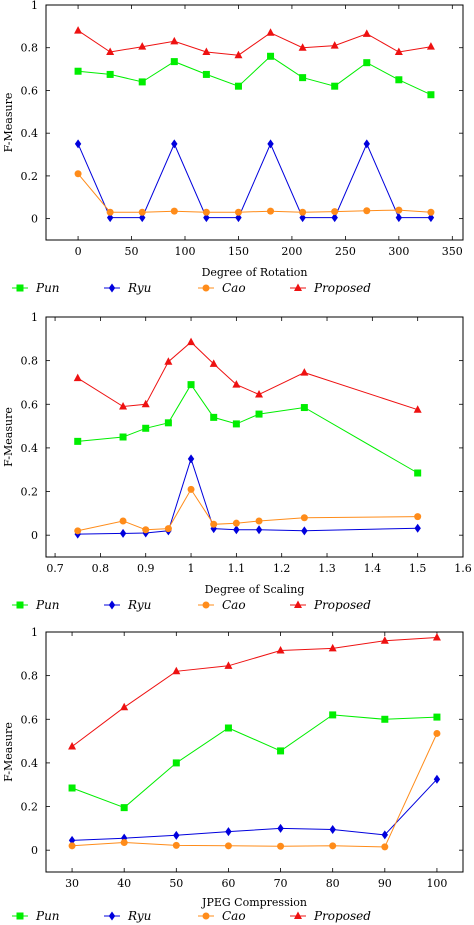 This screenshot has height=925, width=474. What do you see at coordinates (247, 376) in the screenshot?
I see `series-line-proposed` at bounding box center [247, 376].